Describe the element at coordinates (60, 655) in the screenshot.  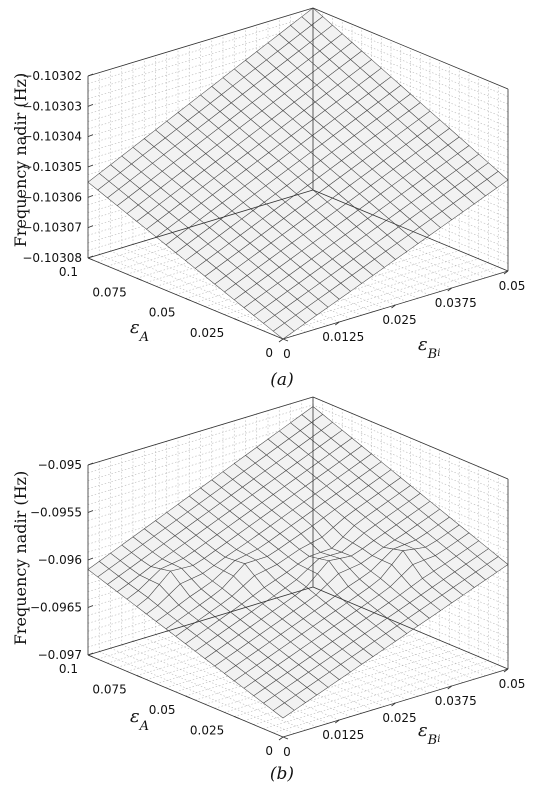
I see `z-tick-label: −0.097` at that location.